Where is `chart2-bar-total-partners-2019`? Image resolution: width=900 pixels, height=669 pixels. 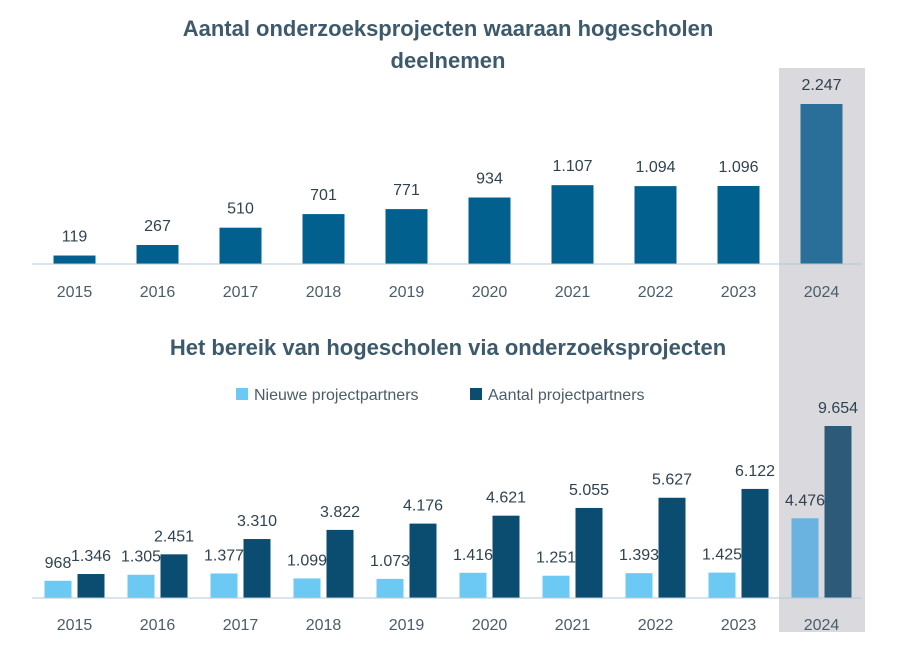 chart2-bar-total-partners-2019 is located at coordinates (423, 560).